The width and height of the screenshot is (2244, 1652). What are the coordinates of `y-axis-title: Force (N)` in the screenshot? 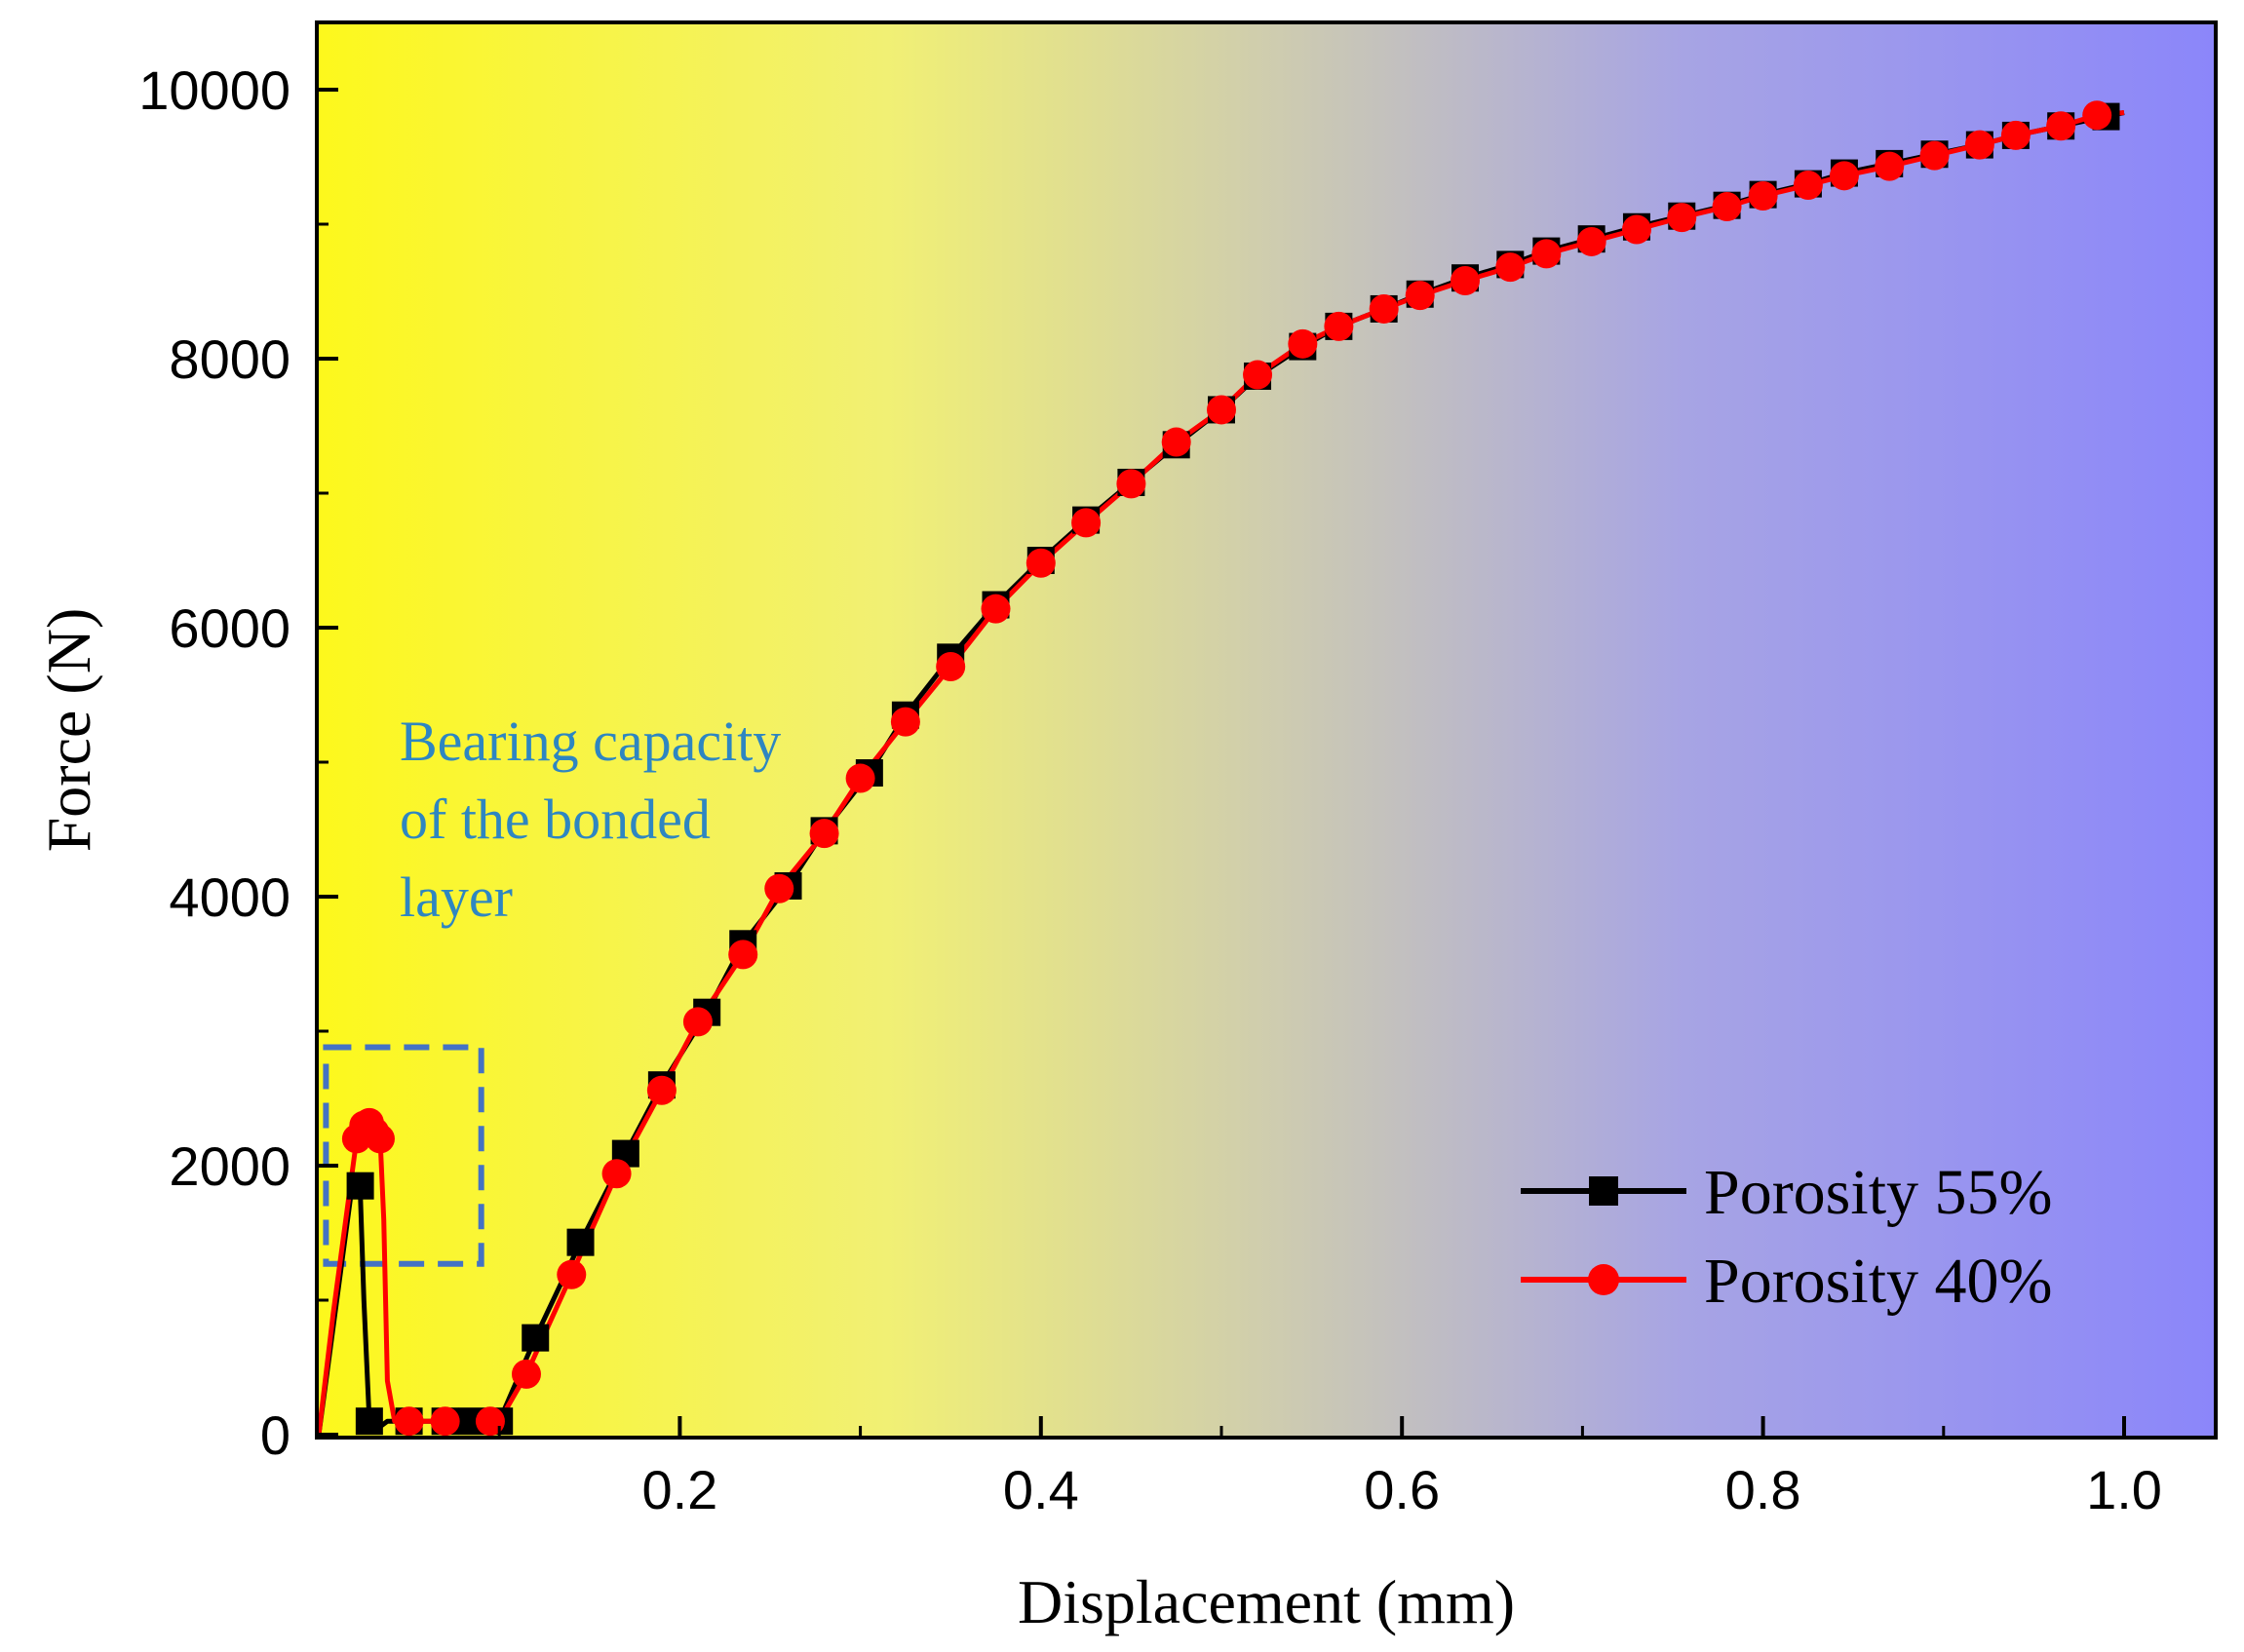 It's located at (68, 730).